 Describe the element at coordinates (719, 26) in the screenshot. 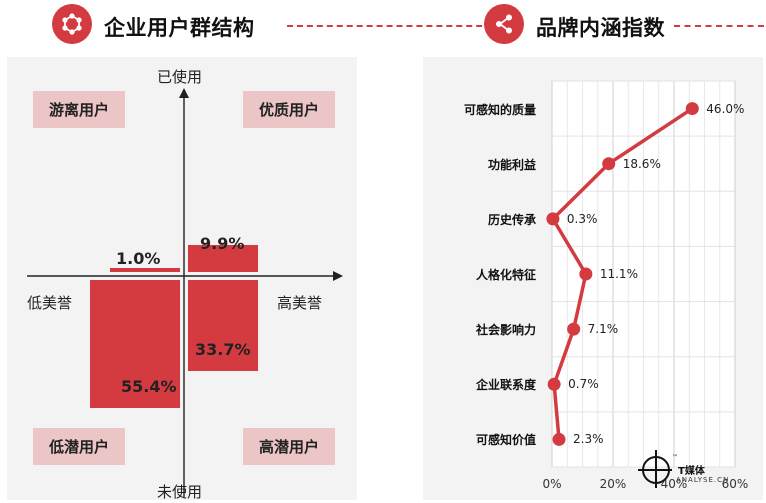

I see `right-header-divider` at that location.